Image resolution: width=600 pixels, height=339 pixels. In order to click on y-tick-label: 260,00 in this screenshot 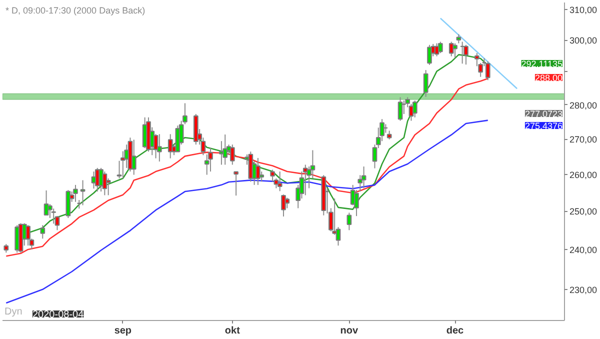, I will do `click(584, 175)`.